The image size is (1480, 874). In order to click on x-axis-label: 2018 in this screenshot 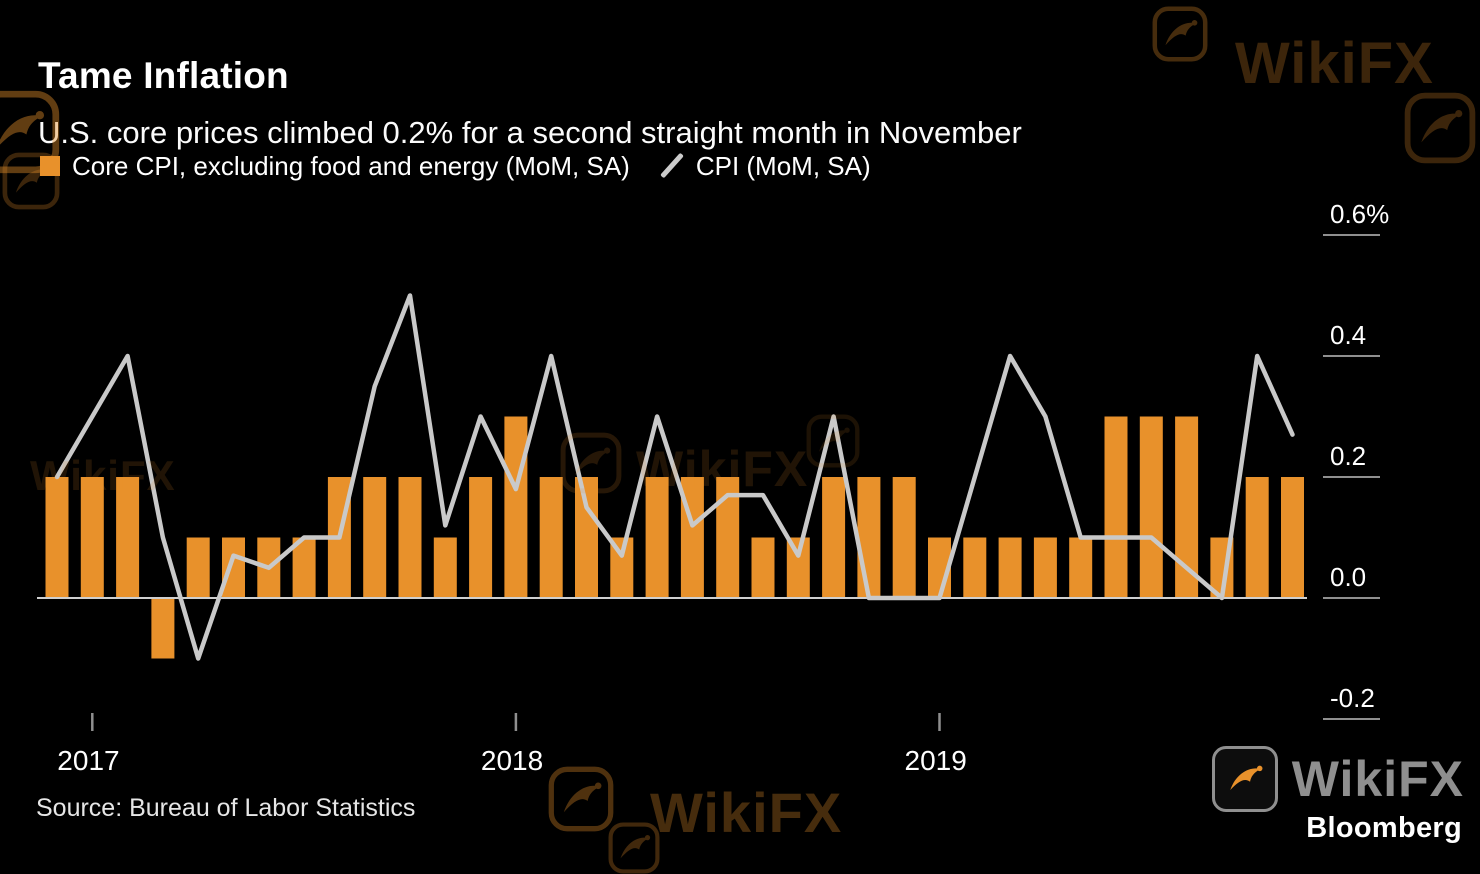, I will do `click(512, 760)`.